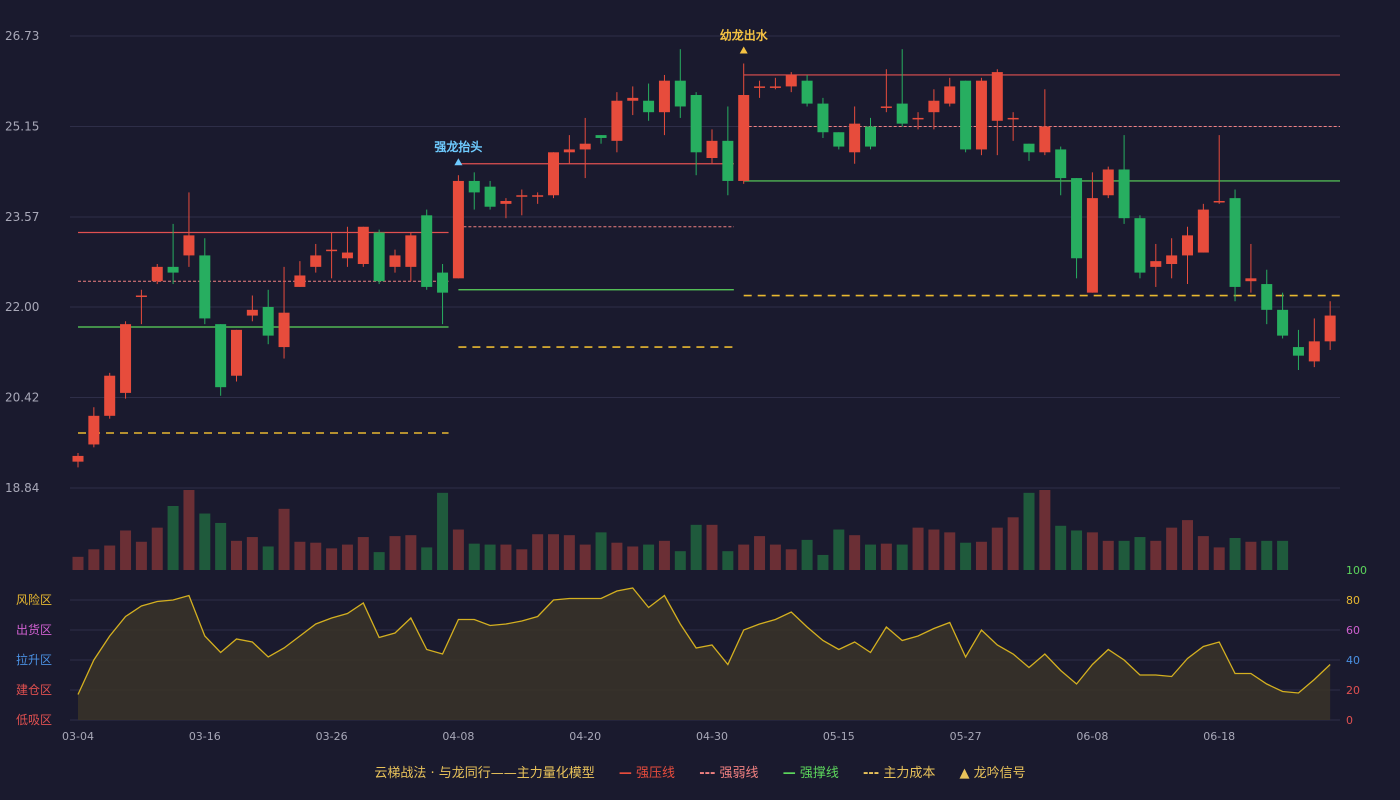  I want to click on price-tick-label: 18.84, so click(22, 488).